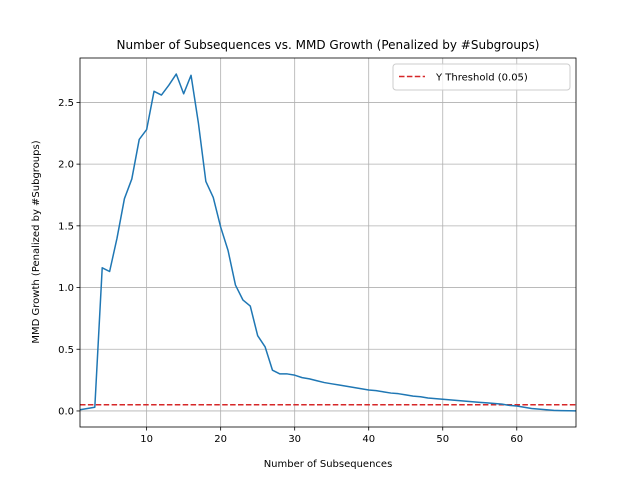 This screenshot has height=480, width=640. Describe the element at coordinates (220, 439) in the screenshot. I see `x-tick-label: 20` at that location.